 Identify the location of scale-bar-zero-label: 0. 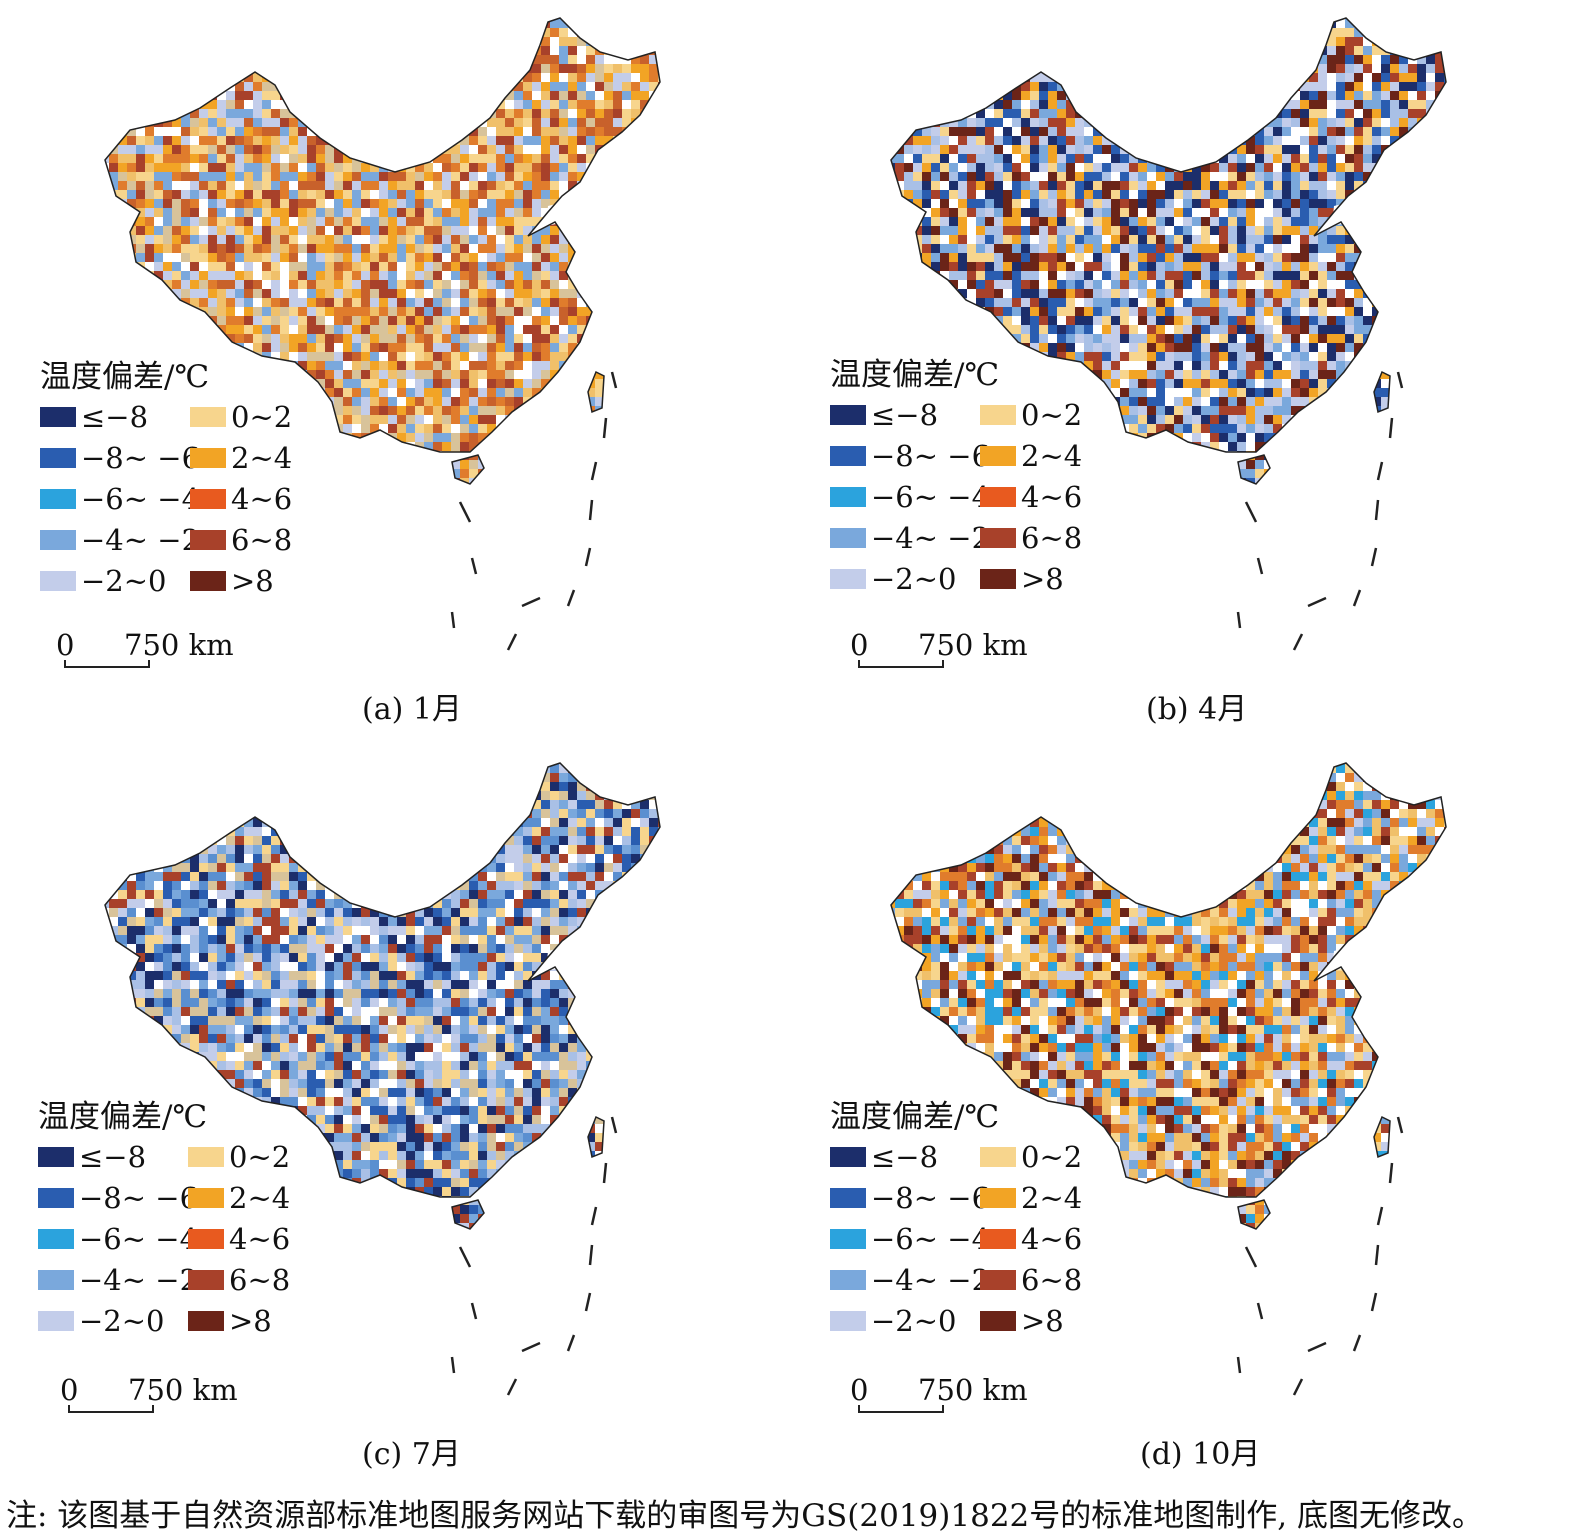
(859, 1390).